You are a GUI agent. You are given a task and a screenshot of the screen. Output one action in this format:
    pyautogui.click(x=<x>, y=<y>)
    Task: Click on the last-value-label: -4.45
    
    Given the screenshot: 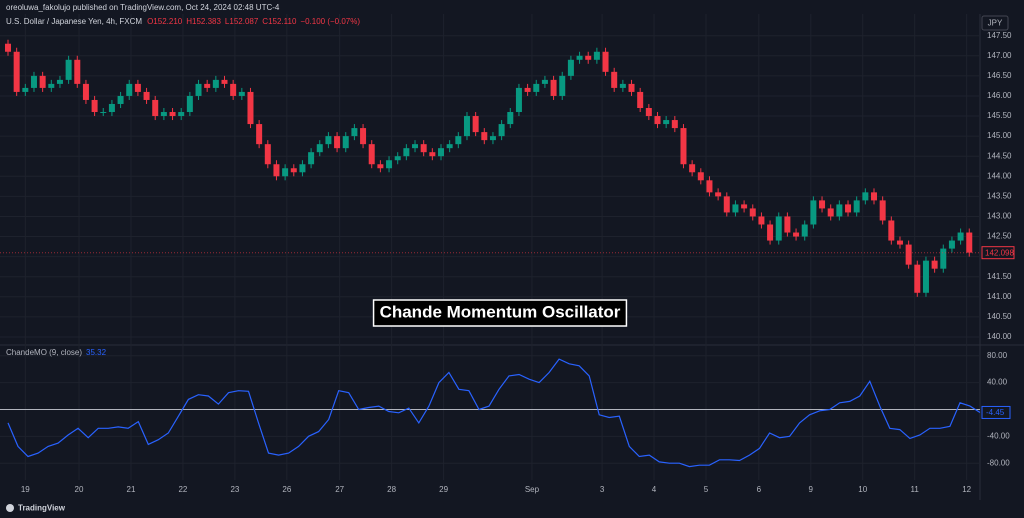 What is the action you would take?
    pyautogui.click(x=995, y=412)
    